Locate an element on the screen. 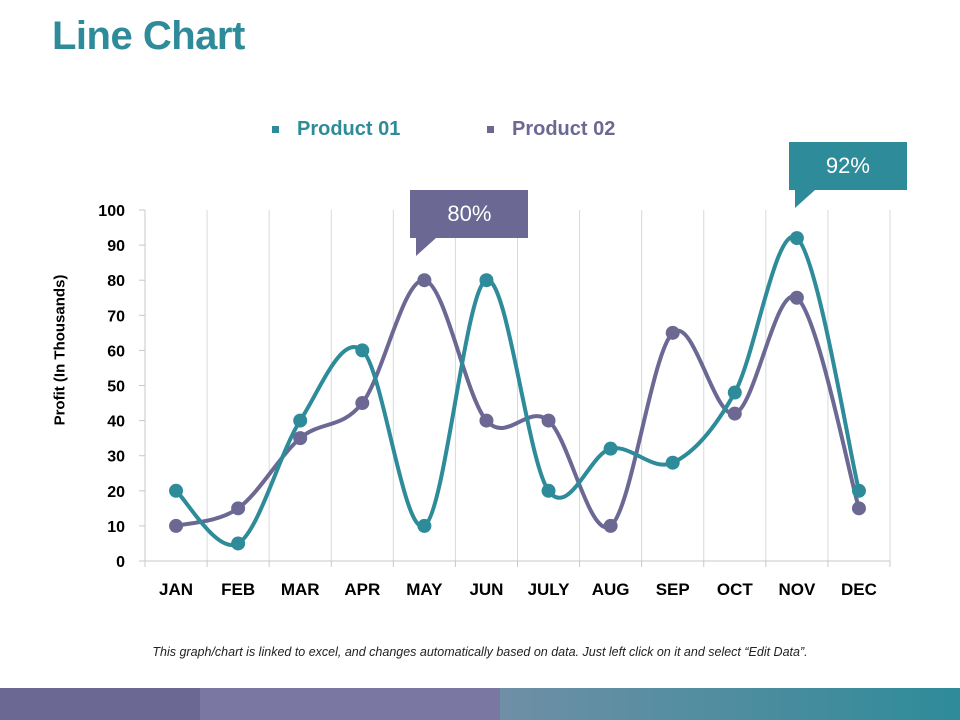 Image resolution: width=960 pixels, height=720 pixels. data-point-product-02-mar is located at coordinates (300, 438).